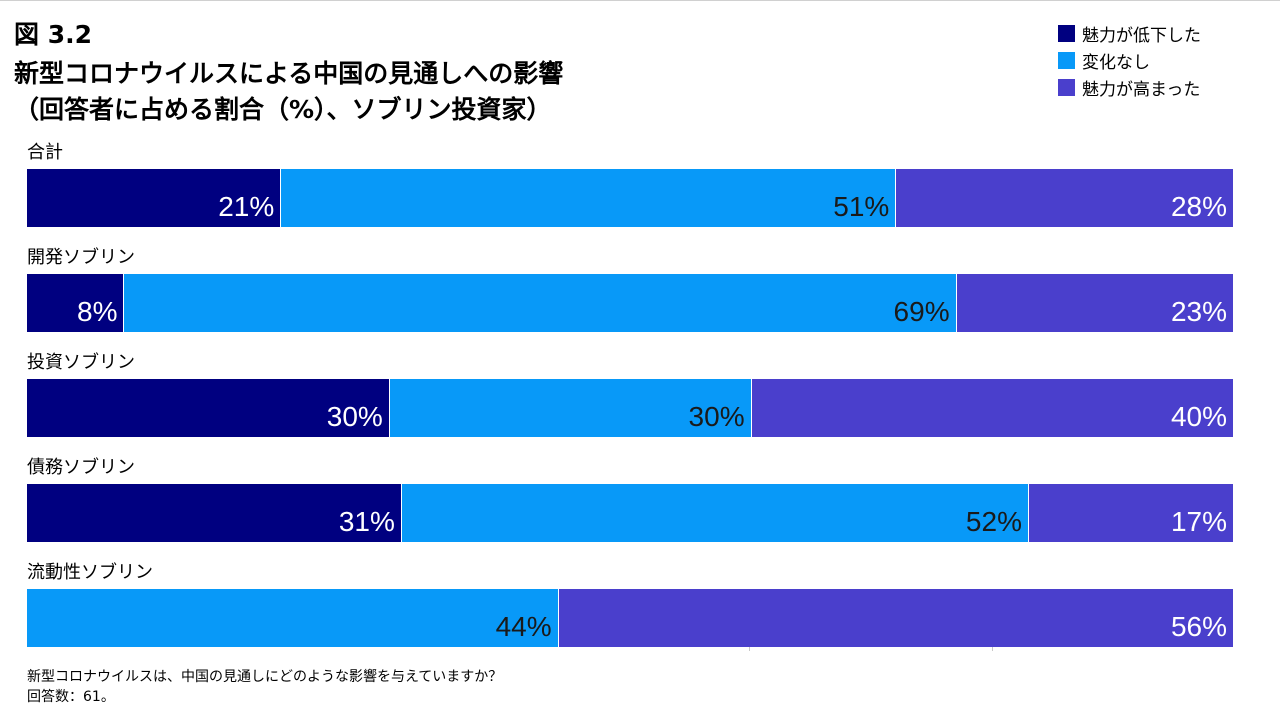  Describe the element at coordinates (1130, 513) in the screenshot. I see `bar-segment: 17%` at that location.